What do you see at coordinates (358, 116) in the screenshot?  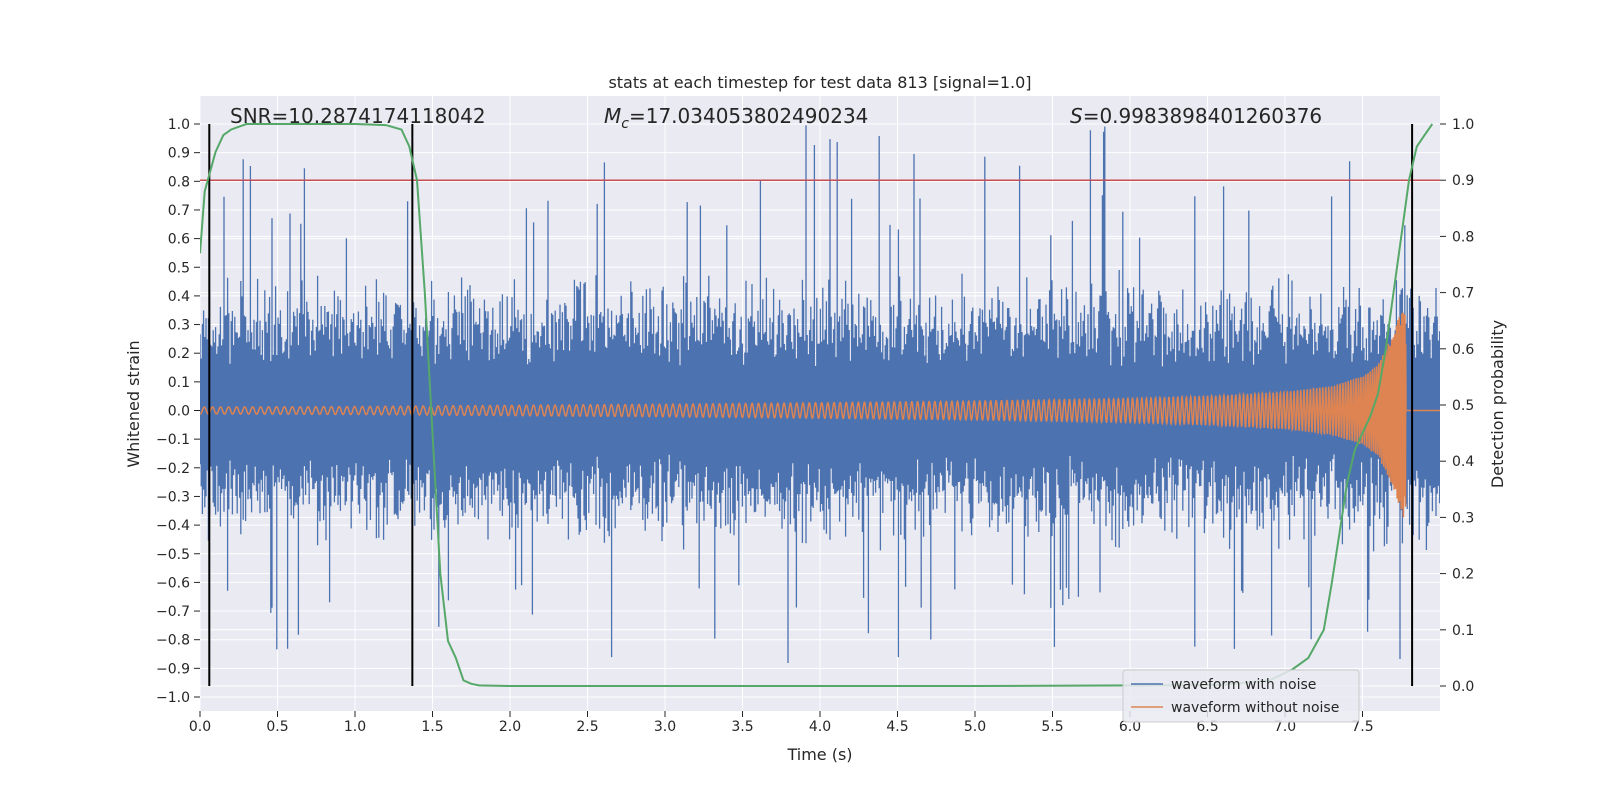 I see `snr-annotation: SNR=10.2874174118042` at bounding box center [358, 116].